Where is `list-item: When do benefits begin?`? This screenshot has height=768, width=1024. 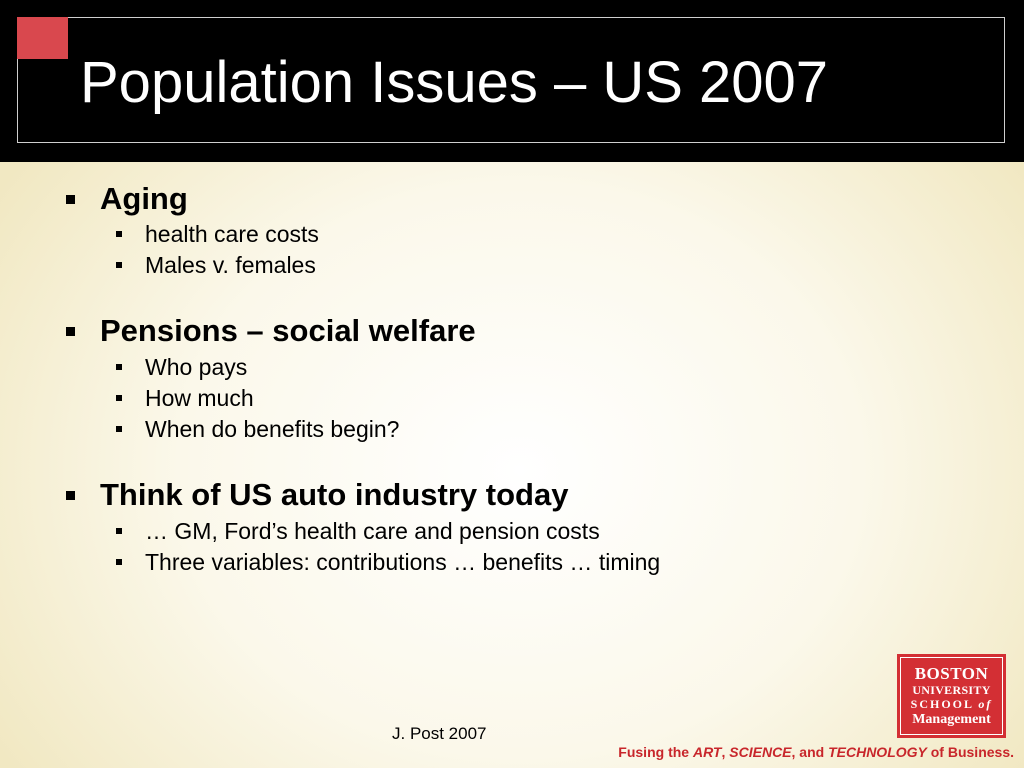
list-item: When do benefits begin? is located at coordinates (272, 429).